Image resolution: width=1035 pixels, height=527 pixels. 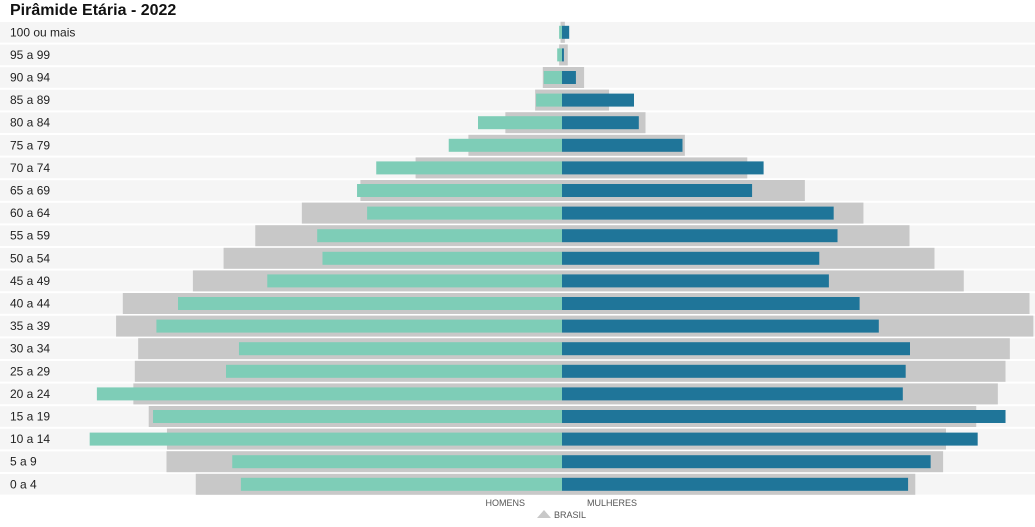 I want to click on brasil-bar-right, so click(x=565, y=55).